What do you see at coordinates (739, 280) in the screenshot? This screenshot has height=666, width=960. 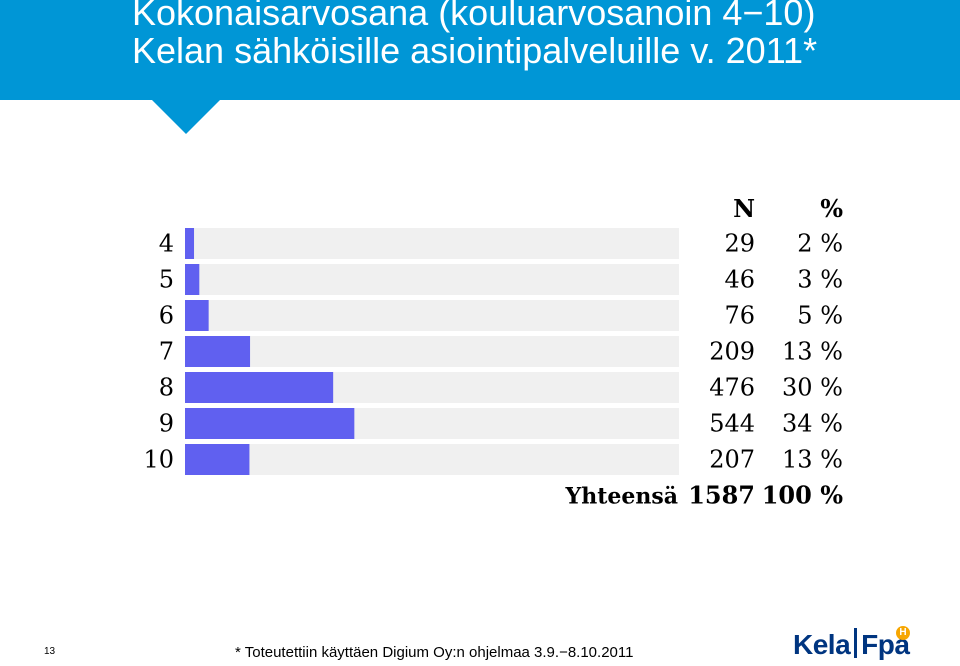 I see `value-n-label: 46` at bounding box center [739, 280].